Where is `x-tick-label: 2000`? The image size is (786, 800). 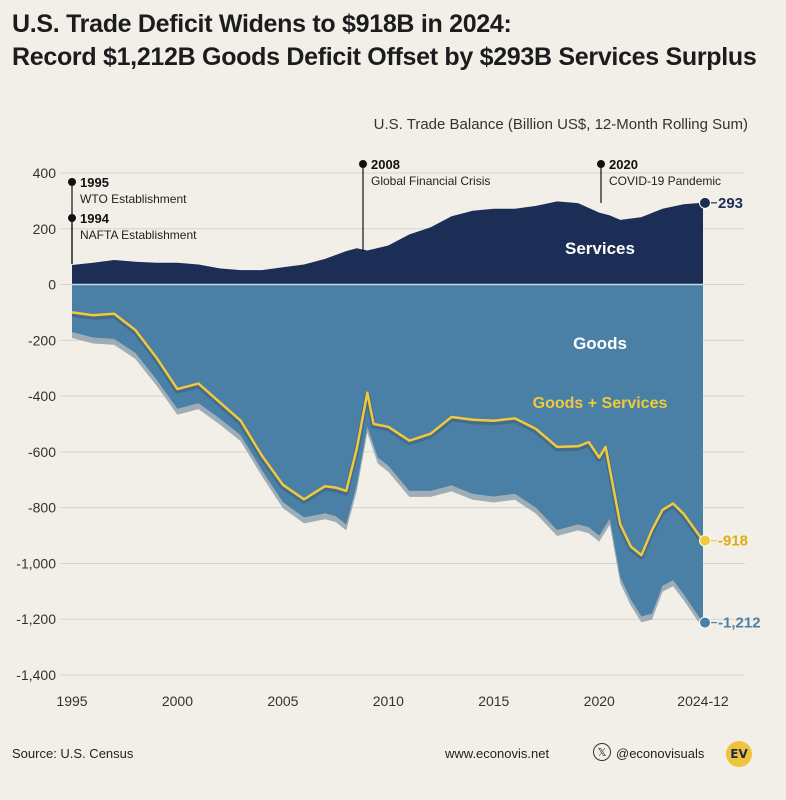 x-tick-label: 2000 is located at coordinates (177, 701).